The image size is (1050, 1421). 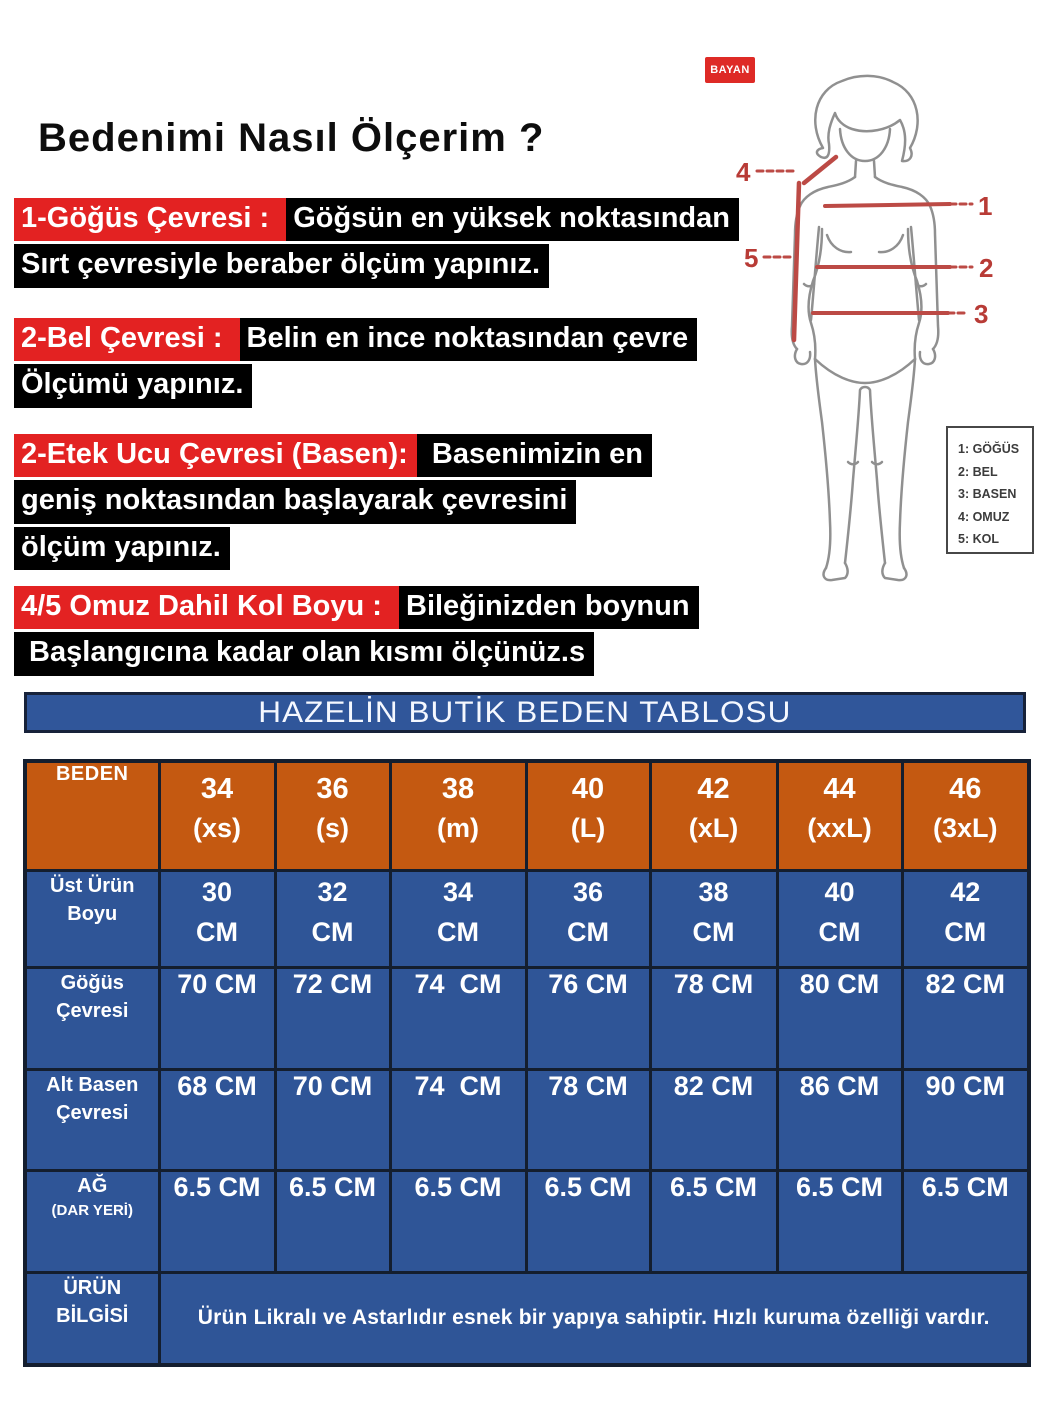 I want to click on measure-label-4: 4, so click(x=743, y=172).